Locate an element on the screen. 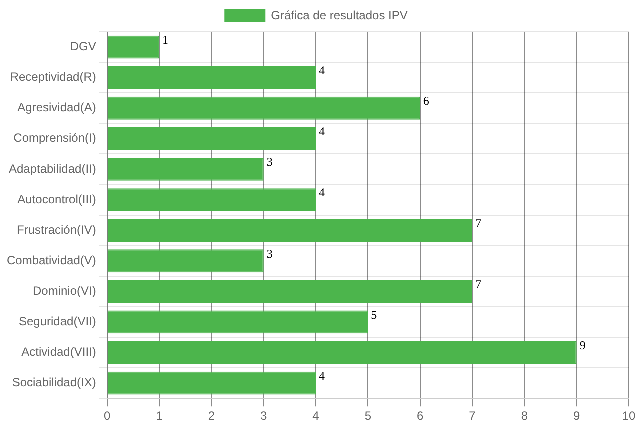  x-tick-label: 0 is located at coordinates (108, 416).